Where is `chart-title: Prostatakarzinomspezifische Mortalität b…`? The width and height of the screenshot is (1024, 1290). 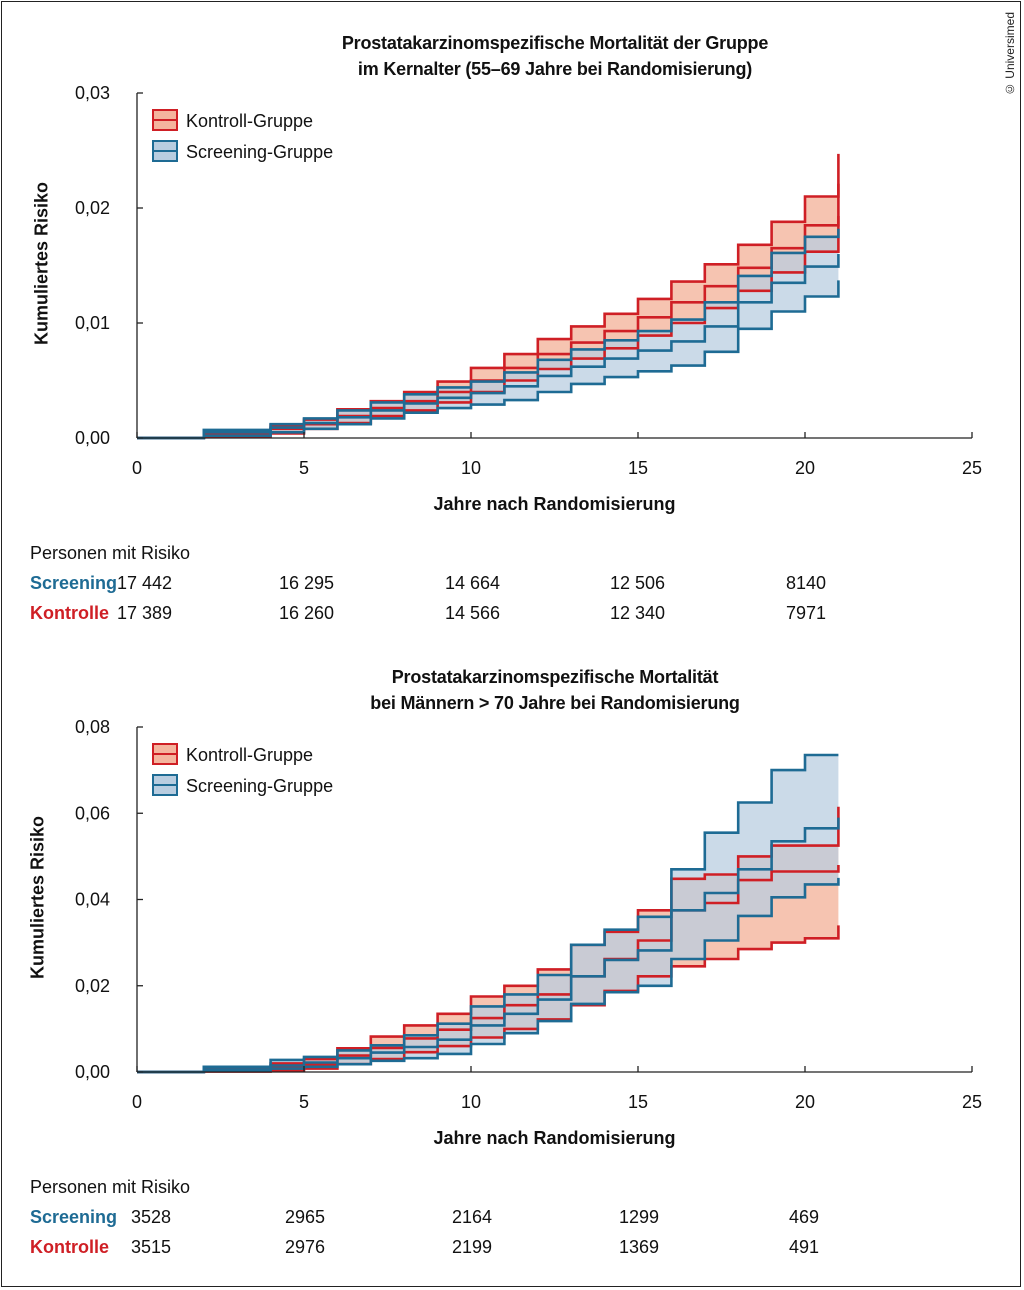
chart-title: Prostatakarzinomspezifische Mortalität b… is located at coordinates (555, 690).